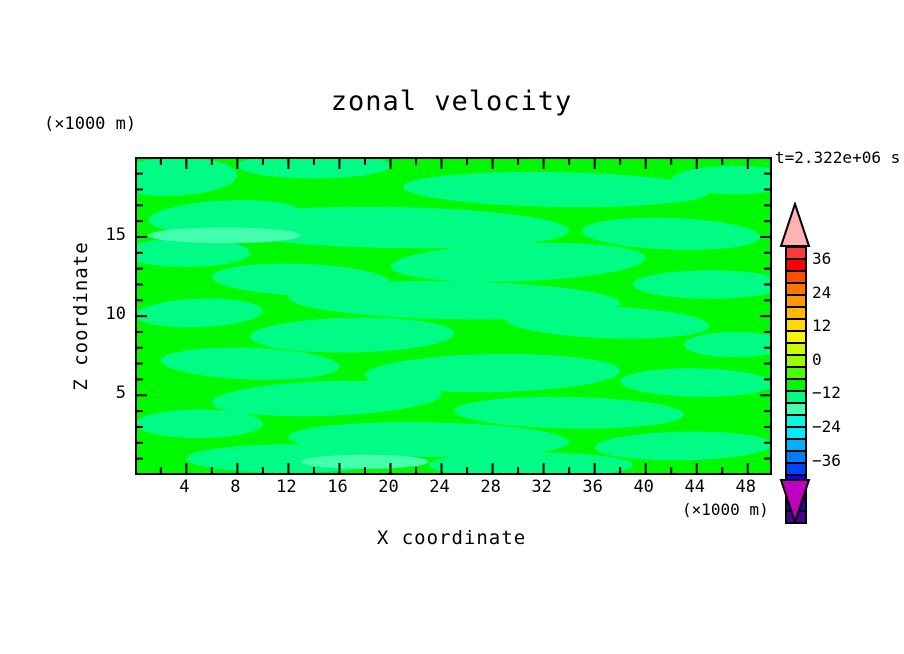 The image size is (904, 654). What do you see at coordinates (120, 393) in the screenshot?
I see `z-tick-label: 5` at bounding box center [120, 393].